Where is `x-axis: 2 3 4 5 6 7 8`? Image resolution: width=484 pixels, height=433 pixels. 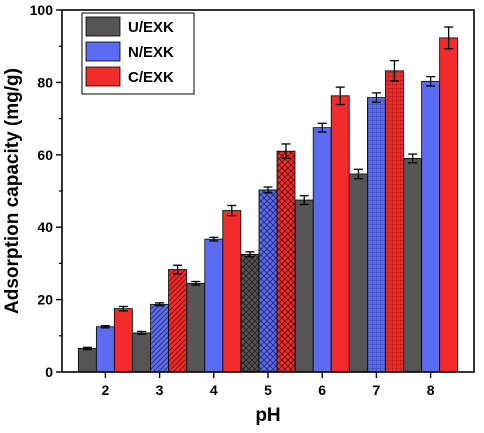 x-axis: 2 3 4 5 6 7 8 is located at coordinates (268, 385).